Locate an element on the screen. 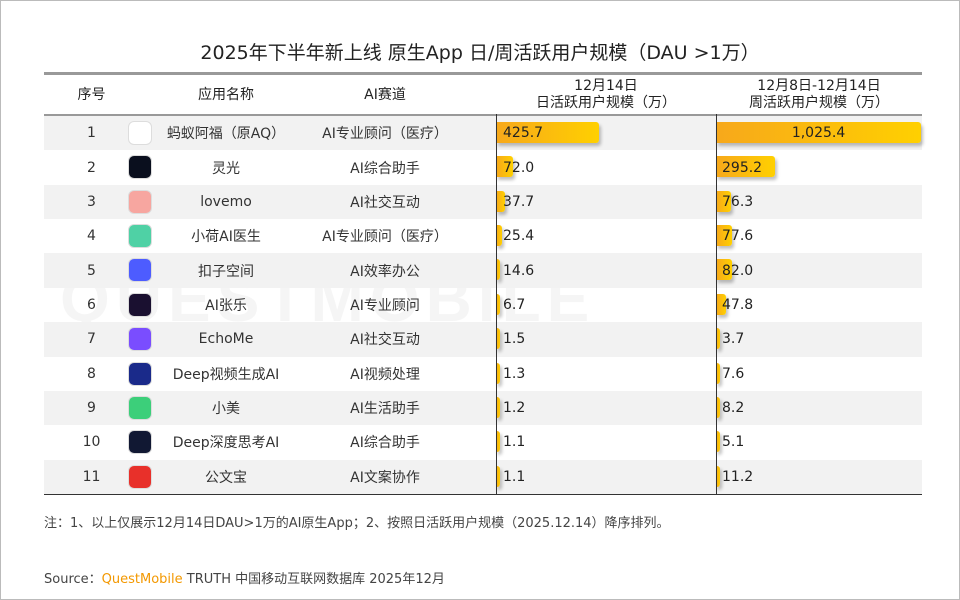 The image size is (960, 600). table-row: 7 EchoMe AI社交互动 1.5 3.7 is located at coordinates (483, 339).